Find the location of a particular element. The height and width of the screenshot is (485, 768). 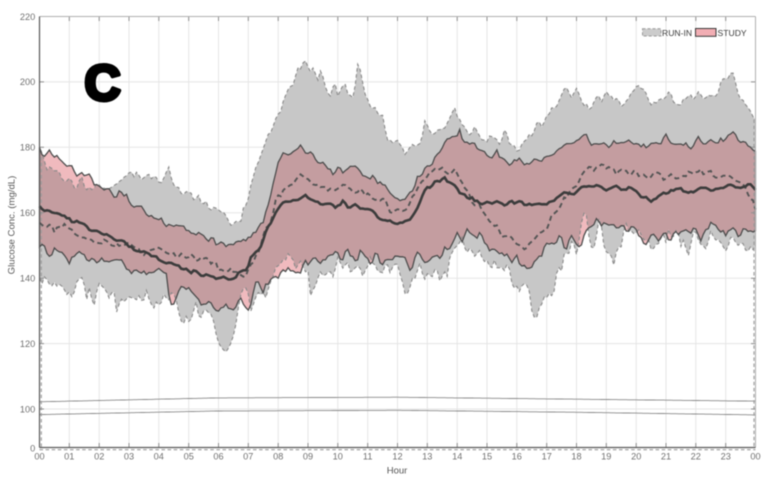

svg-text: 18 is located at coordinates (576, 457).